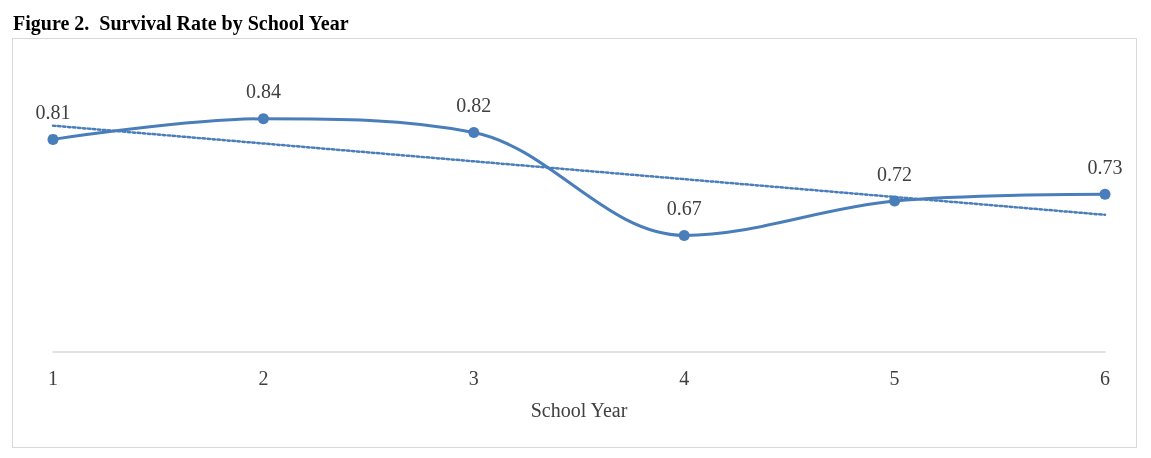  I want to click on data-label: 0.72, so click(895, 173).